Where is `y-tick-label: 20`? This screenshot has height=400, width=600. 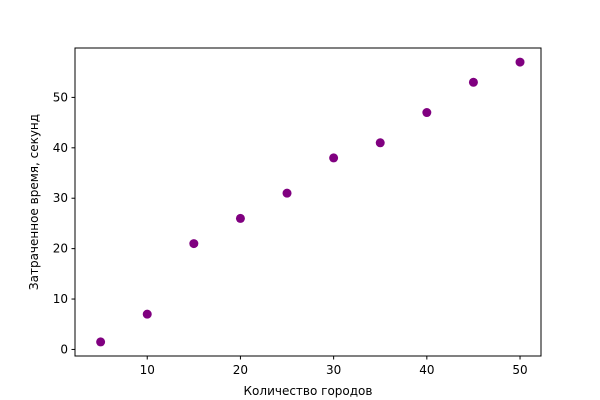 y-tick-label: 20 is located at coordinates (60, 249).